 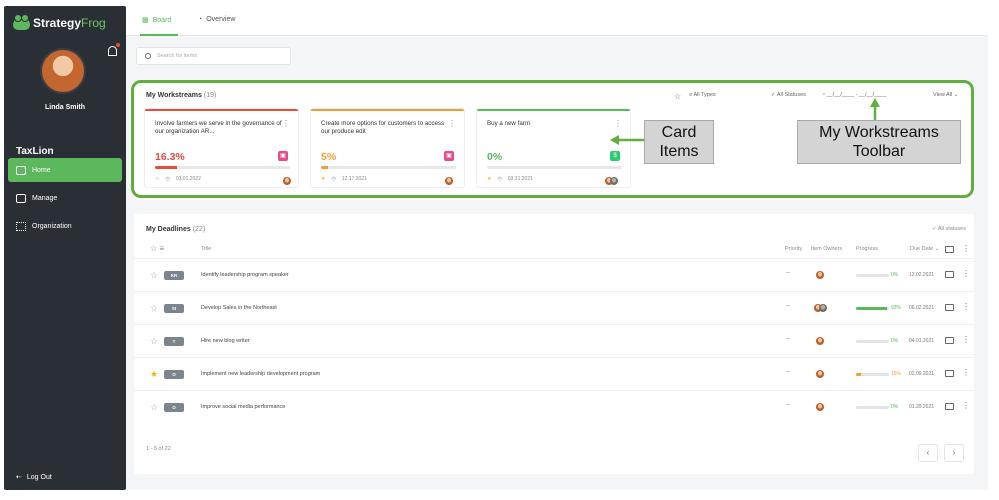 I want to click on row-title: Identify leadership program speaker, so click(x=245, y=275).